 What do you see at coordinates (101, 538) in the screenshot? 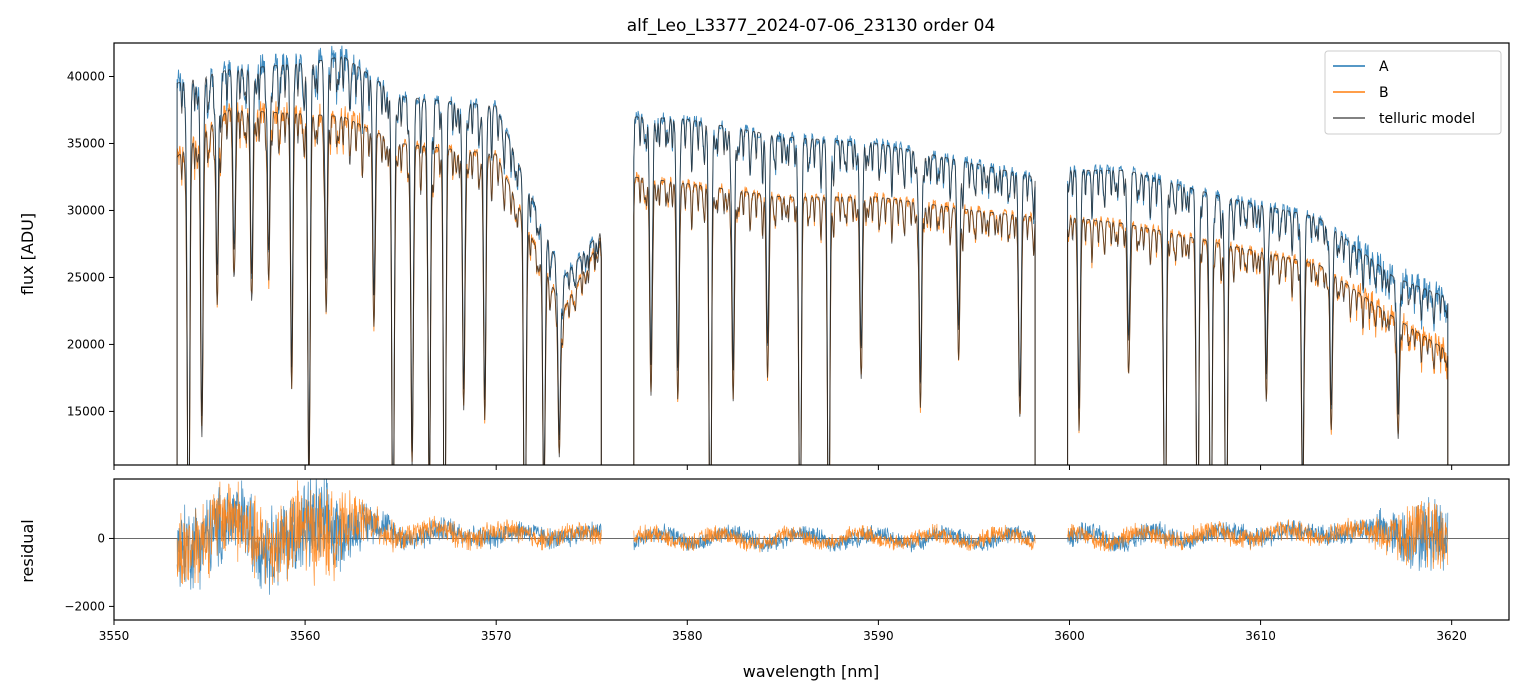
I see `bottom-y-tick-label: 0` at bounding box center [101, 538].